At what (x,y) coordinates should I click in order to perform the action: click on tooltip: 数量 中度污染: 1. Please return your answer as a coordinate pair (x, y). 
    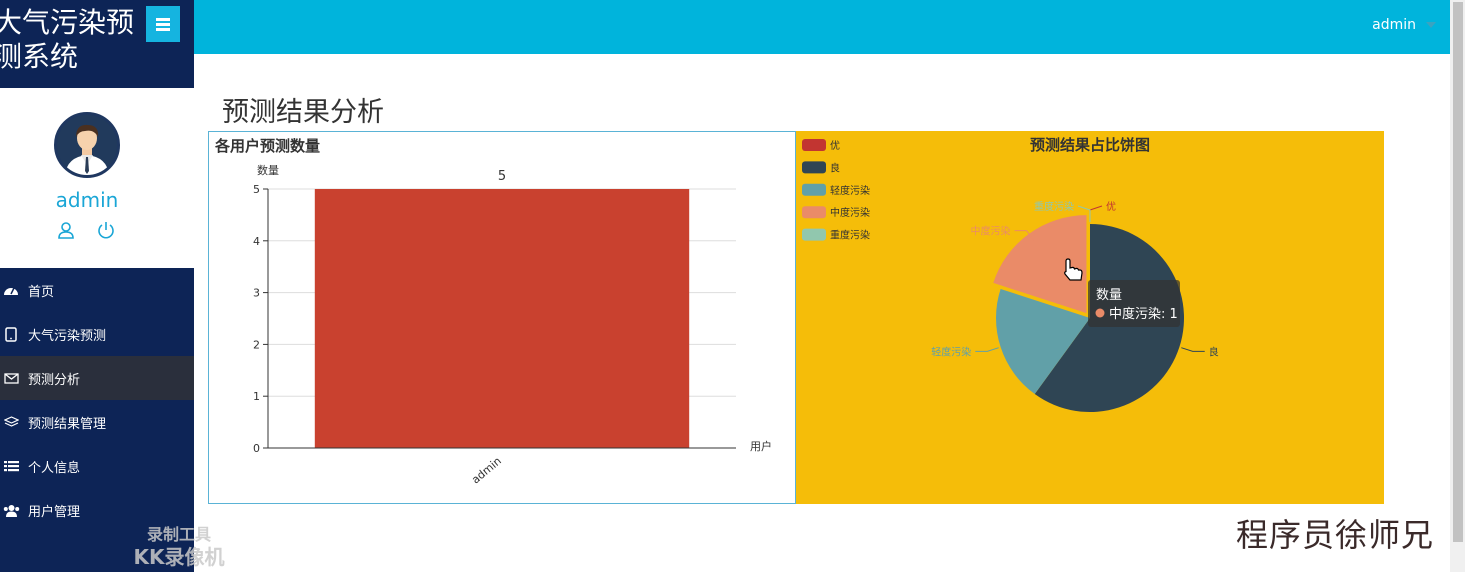
    Looking at the image, I should click on (1134, 303).